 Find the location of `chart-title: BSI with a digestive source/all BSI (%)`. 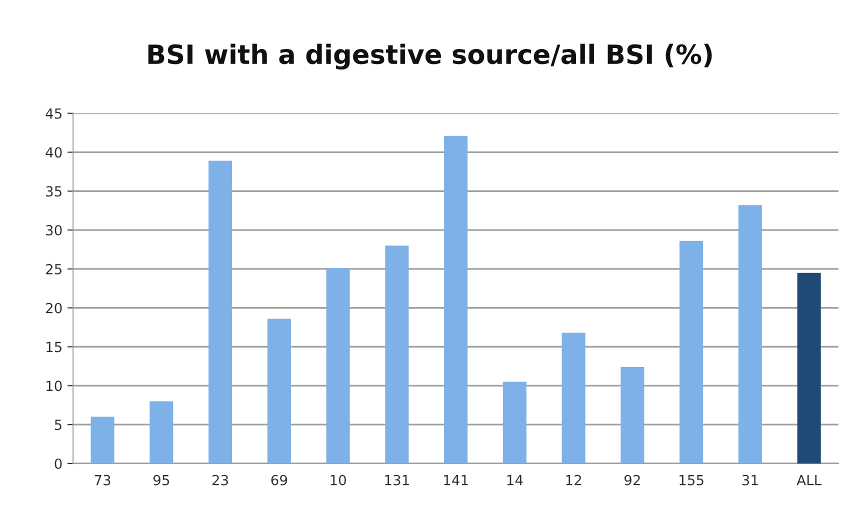

chart-title: BSI with a digestive source/all BSI (%) is located at coordinates (430, 57).